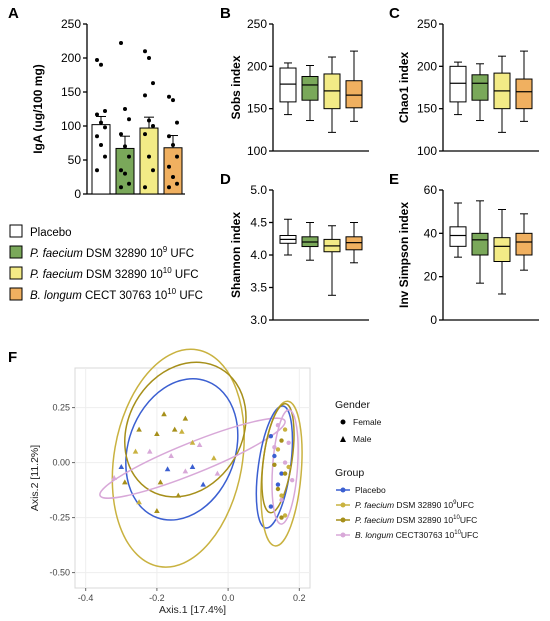 This screenshot has width=550, height=621. What do you see at coordinates (257, 24) in the screenshot?
I see `panel-b-y-tick-label: 250` at bounding box center [257, 24].